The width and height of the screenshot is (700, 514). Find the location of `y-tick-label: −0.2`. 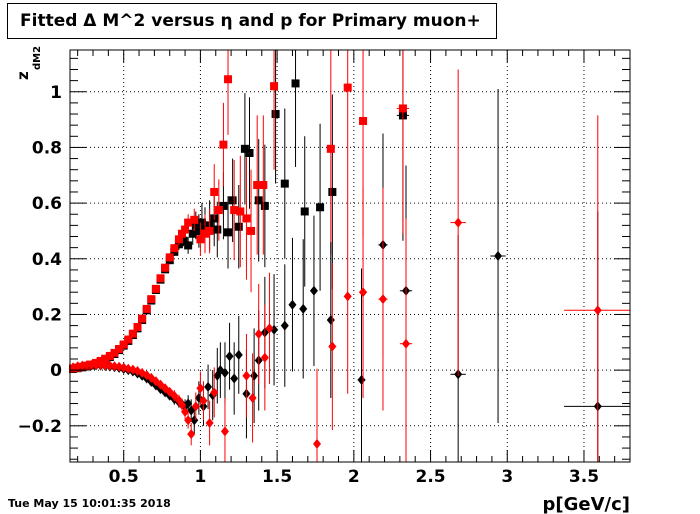

y-tick-label: −0.2 is located at coordinates (40, 427).